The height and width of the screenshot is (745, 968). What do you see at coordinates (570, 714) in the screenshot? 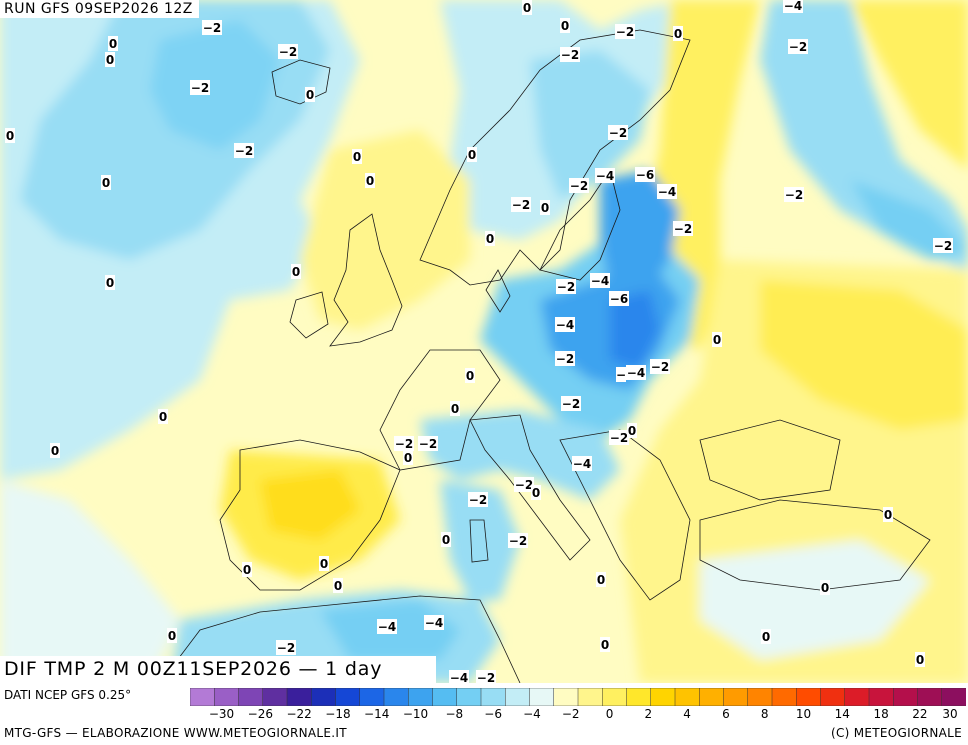
I see `color-scale-tick-label: −2` at bounding box center [570, 714].